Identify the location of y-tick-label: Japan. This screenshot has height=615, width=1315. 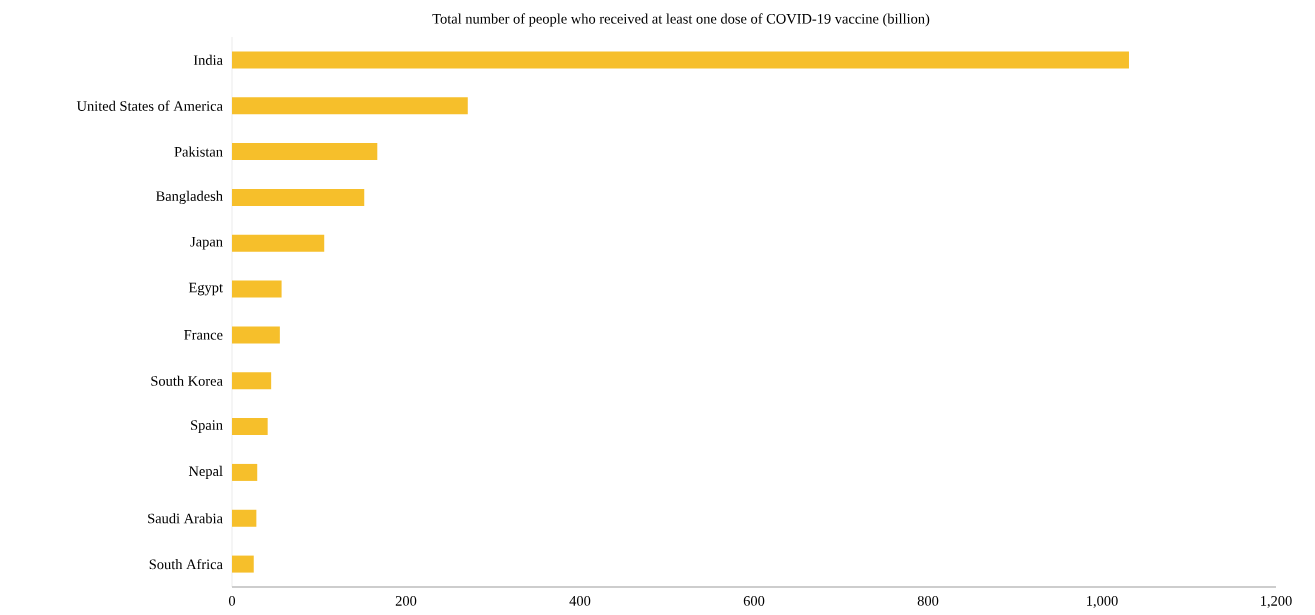
(206, 243).